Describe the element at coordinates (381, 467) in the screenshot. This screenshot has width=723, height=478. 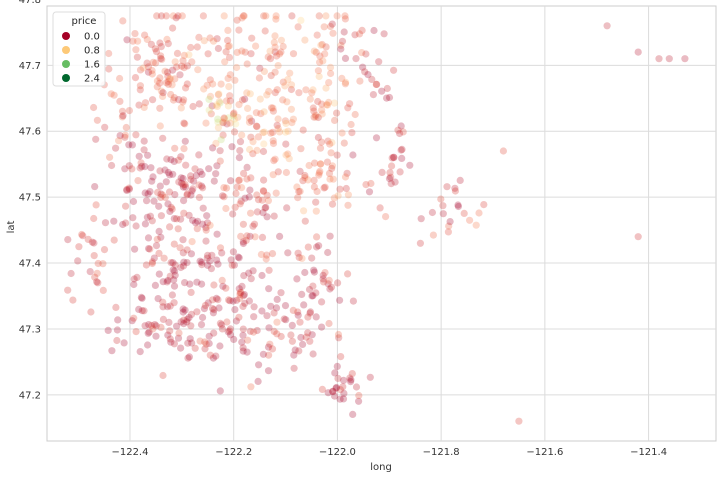
I see `x-axis-label: long` at that location.